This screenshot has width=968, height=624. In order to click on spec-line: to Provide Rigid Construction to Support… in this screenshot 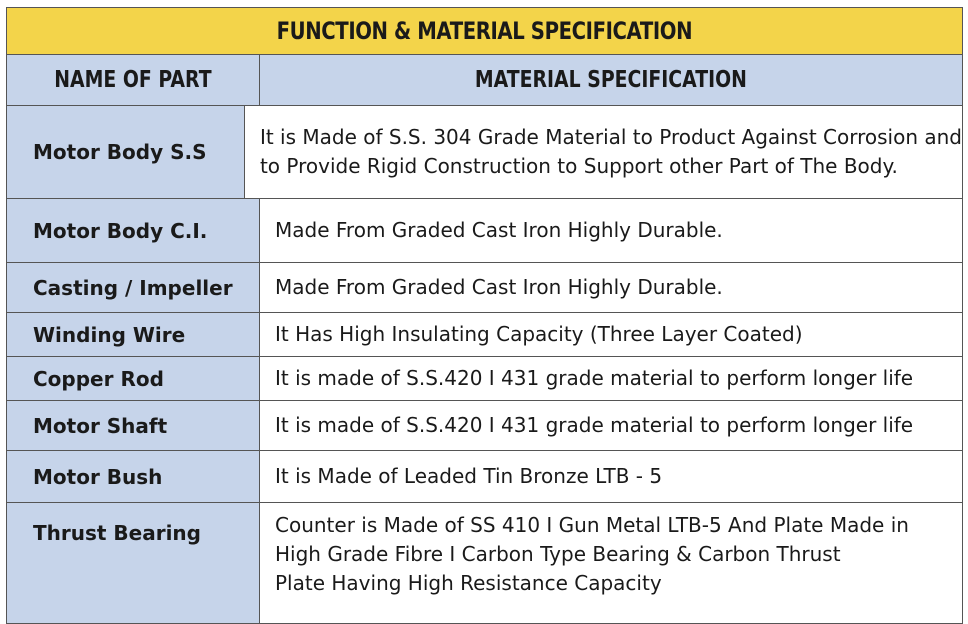, I will do `click(578, 166)`.